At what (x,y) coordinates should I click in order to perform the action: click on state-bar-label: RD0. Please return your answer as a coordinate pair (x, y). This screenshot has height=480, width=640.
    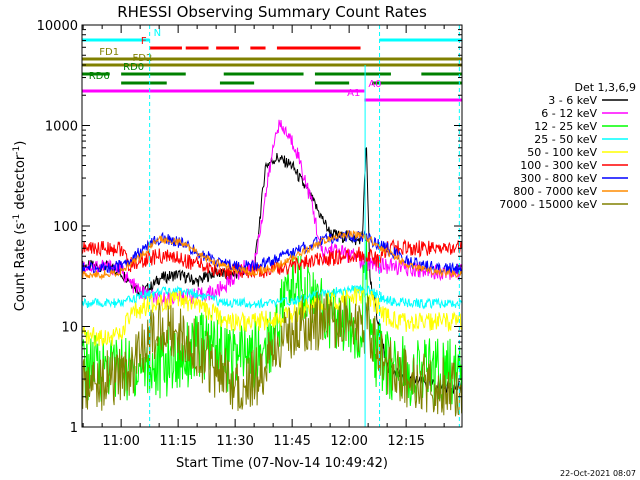
    Looking at the image, I should click on (133, 67).